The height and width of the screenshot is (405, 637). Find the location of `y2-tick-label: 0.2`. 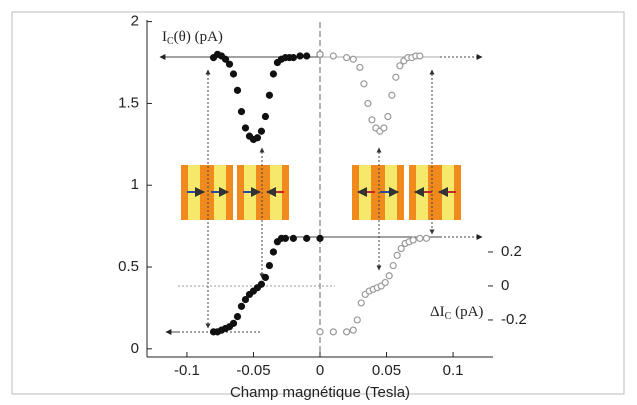

y2-tick-label: 0.2 is located at coordinates (511, 251).